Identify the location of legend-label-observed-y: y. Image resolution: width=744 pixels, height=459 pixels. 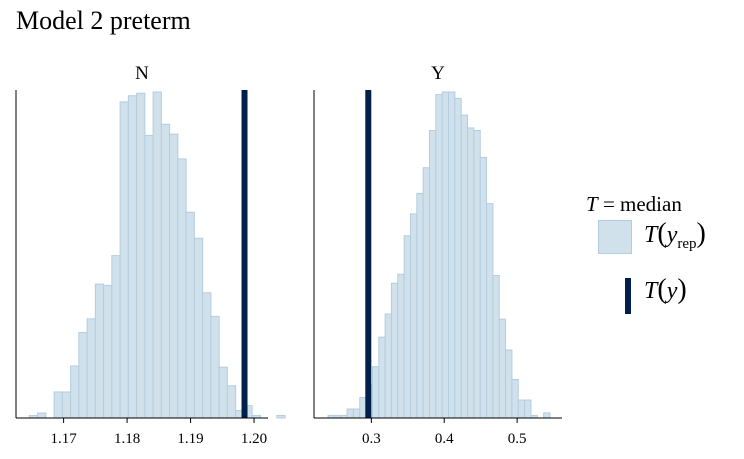
(672, 291).